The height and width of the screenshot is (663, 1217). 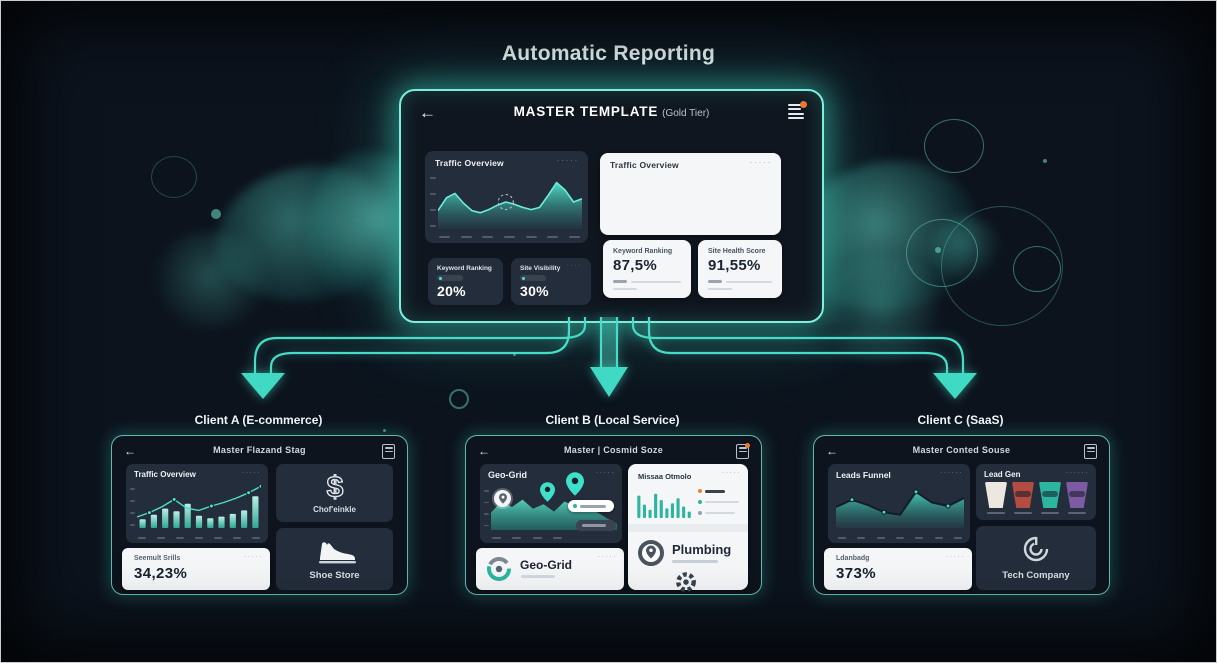 I want to click on tech-company-logo-icon, so click(x=1036, y=549).